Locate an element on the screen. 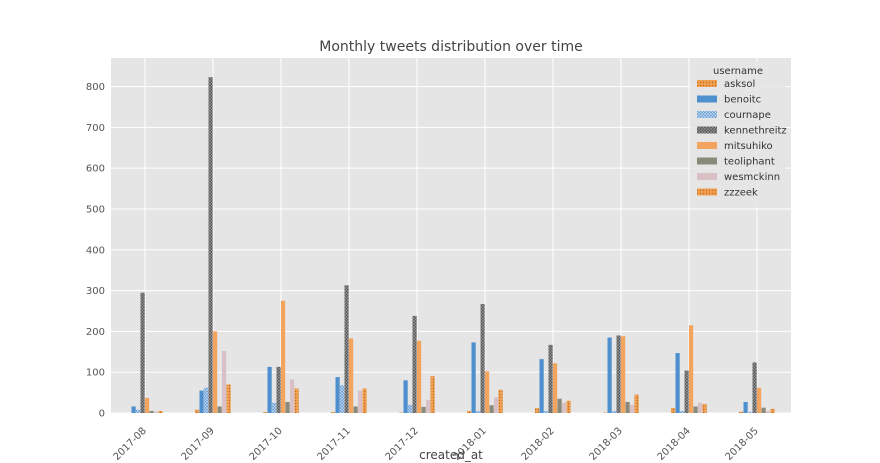 The image size is (880, 463). y-tick-label: 300 is located at coordinates (95, 291).